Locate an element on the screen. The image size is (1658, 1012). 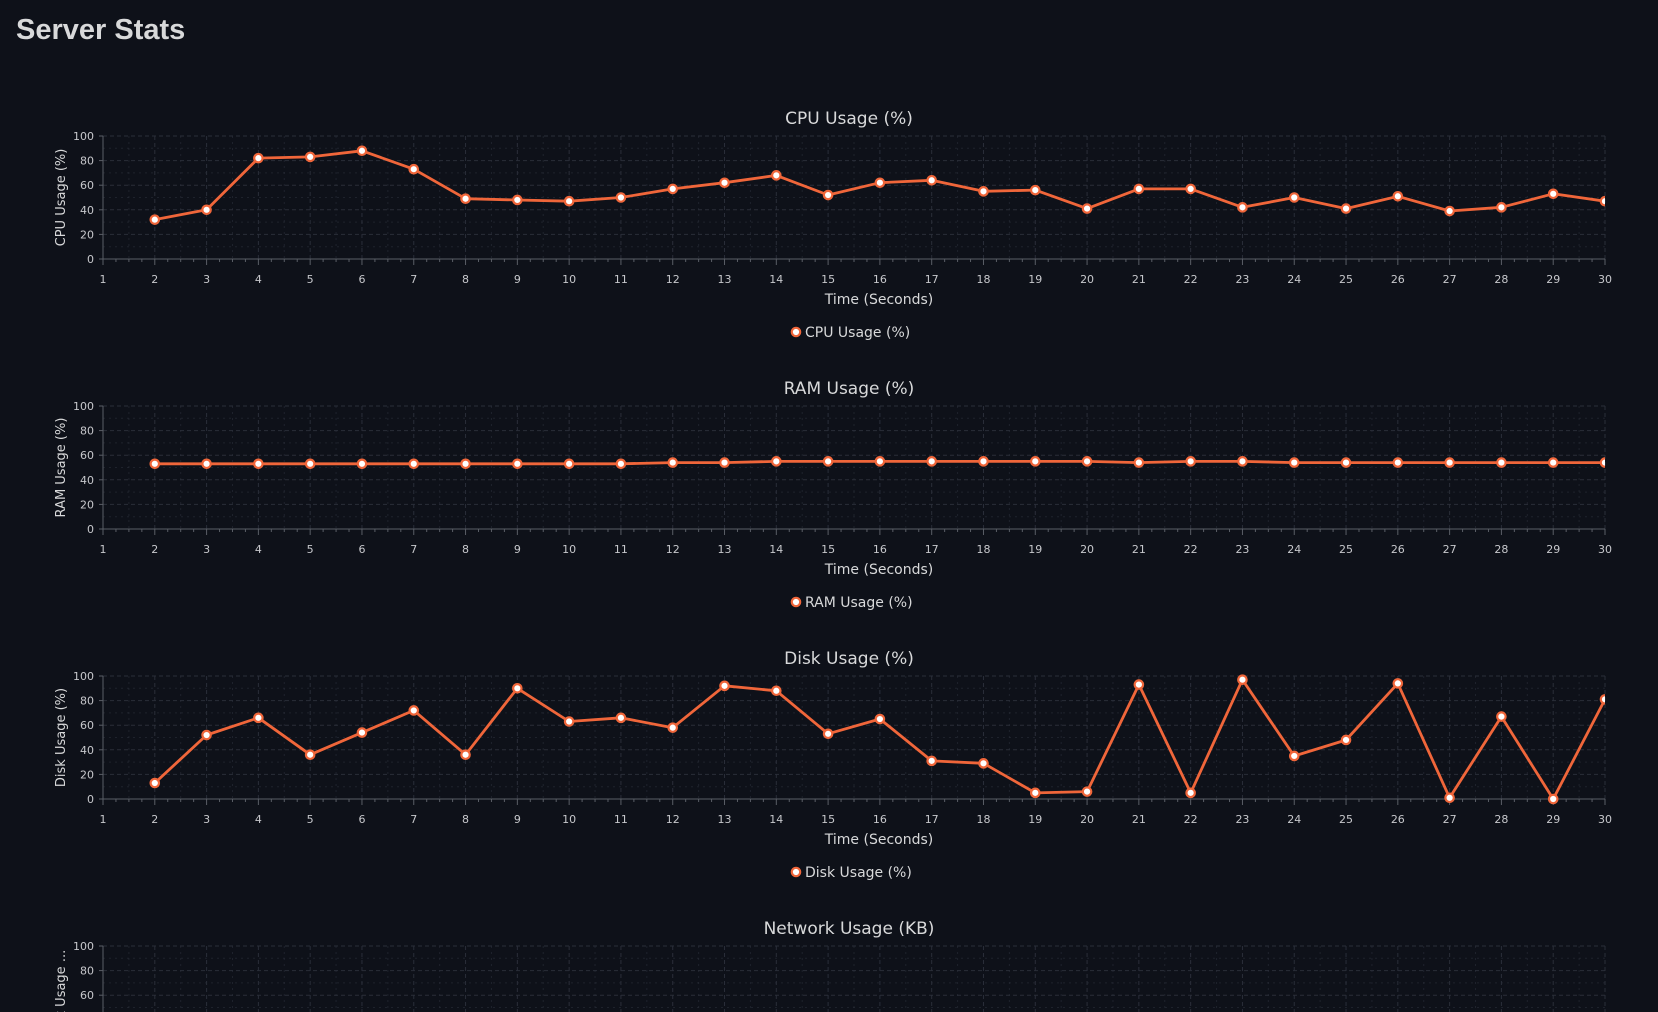
x-tick-label: 28 is located at coordinates (1501, 819).